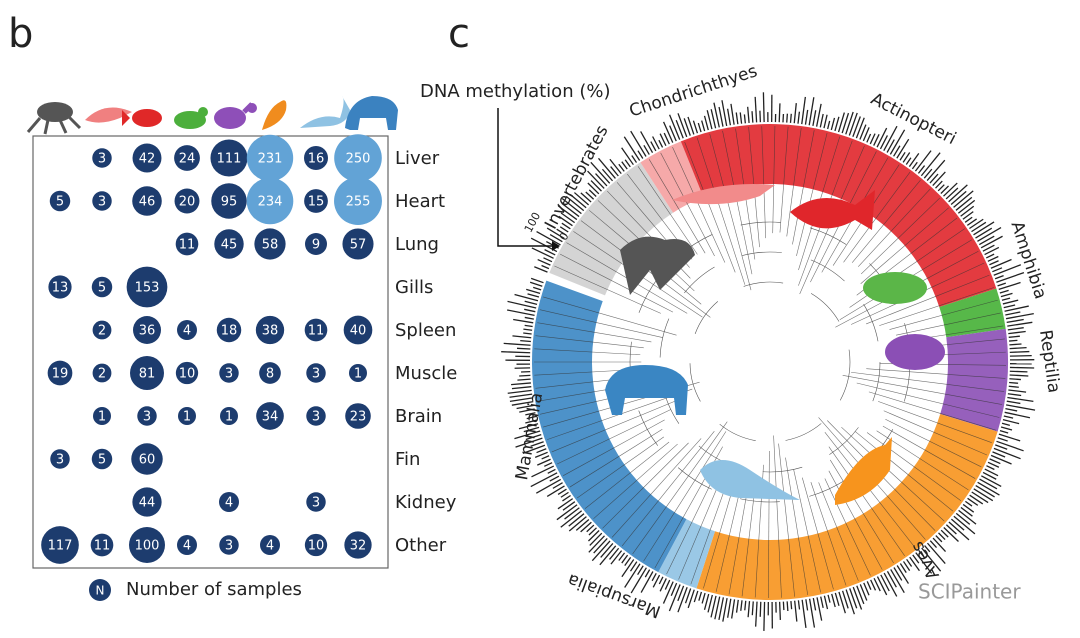  I want to click on sample-count: 234, so click(270, 202).